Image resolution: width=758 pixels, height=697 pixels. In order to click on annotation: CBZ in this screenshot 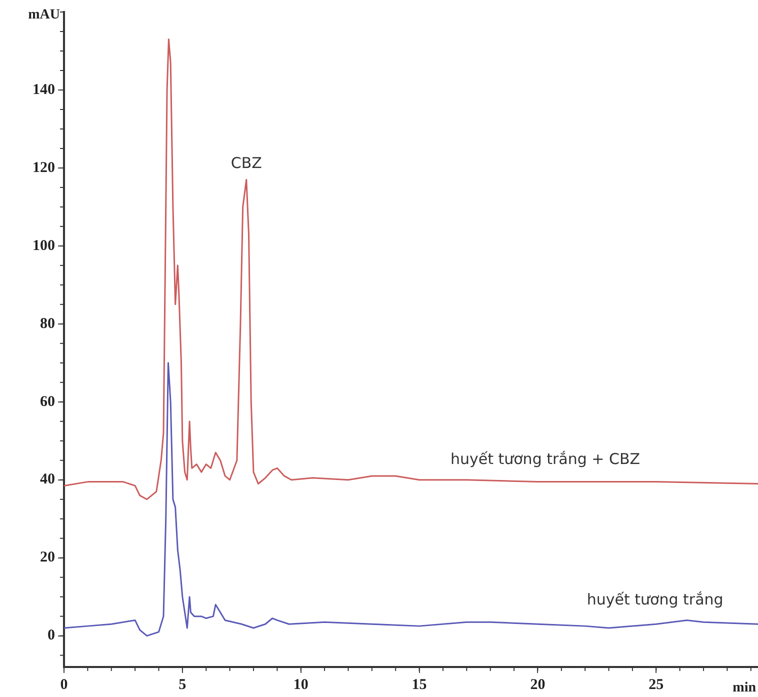, I will do `click(246, 163)`.